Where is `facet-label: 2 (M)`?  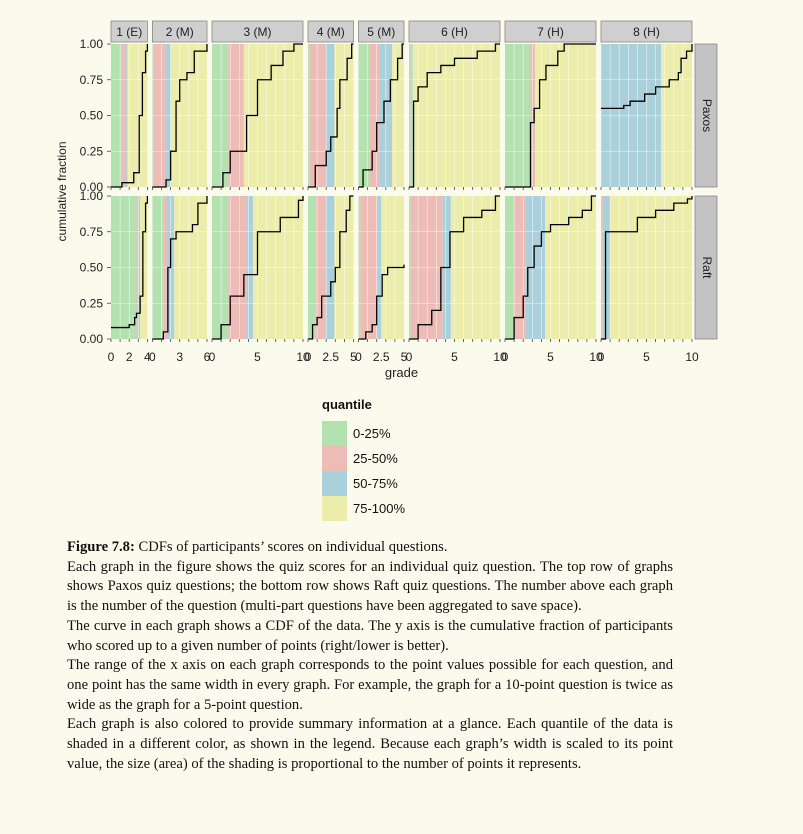
facet-label: 2 (M) is located at coordinates (180, 32).